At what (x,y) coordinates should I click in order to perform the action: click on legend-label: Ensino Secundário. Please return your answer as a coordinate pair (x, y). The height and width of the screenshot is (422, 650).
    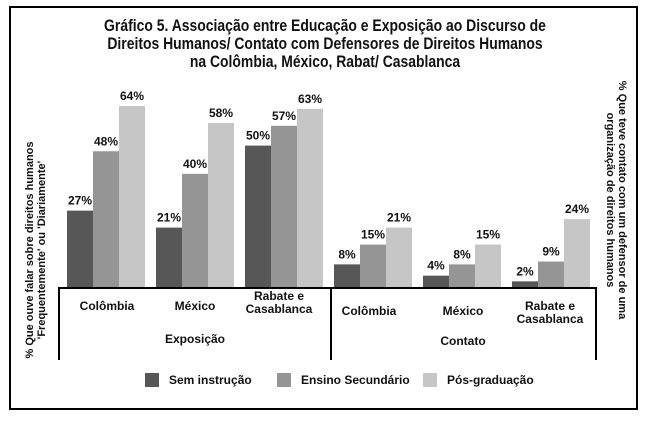
    Looking at the image, I should click on (355, 380).